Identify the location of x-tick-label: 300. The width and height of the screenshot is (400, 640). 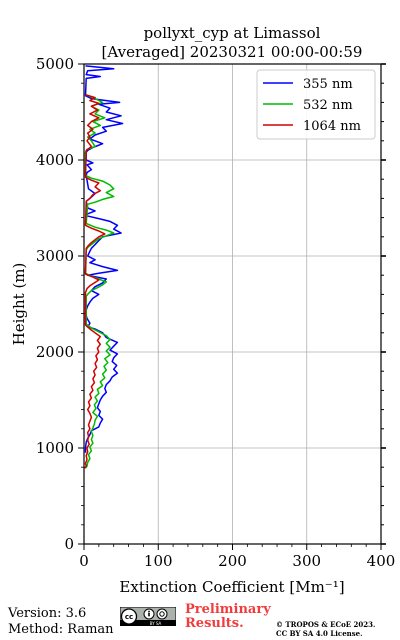
(306, 561).